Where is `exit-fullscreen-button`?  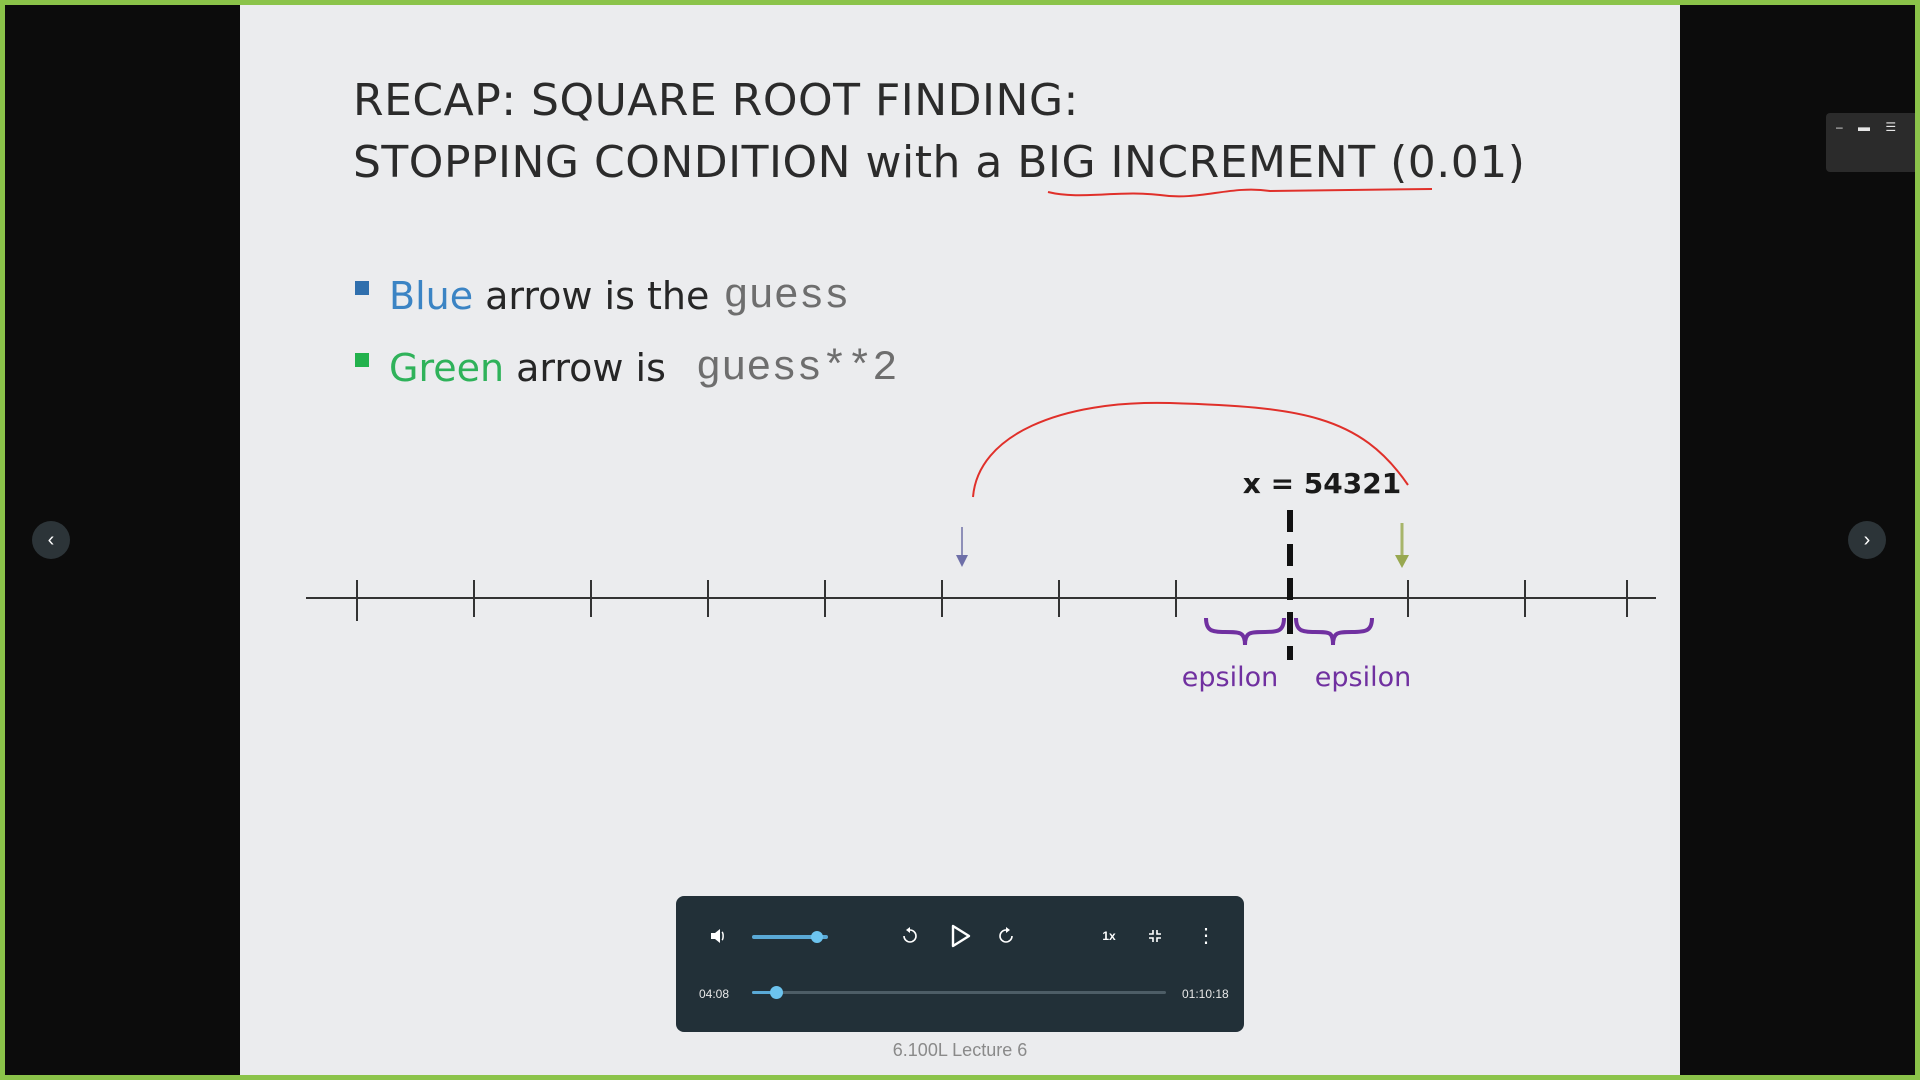 exit-fullscreen-button is located at coordinates (1155, 936).